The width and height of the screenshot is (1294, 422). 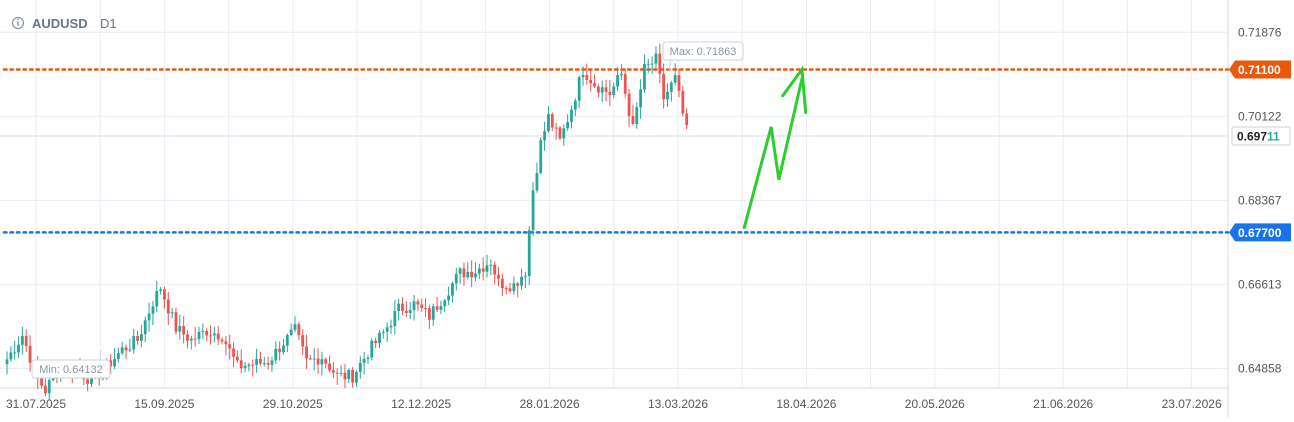 I want to click on info-icon, so click(x=18, y=23).